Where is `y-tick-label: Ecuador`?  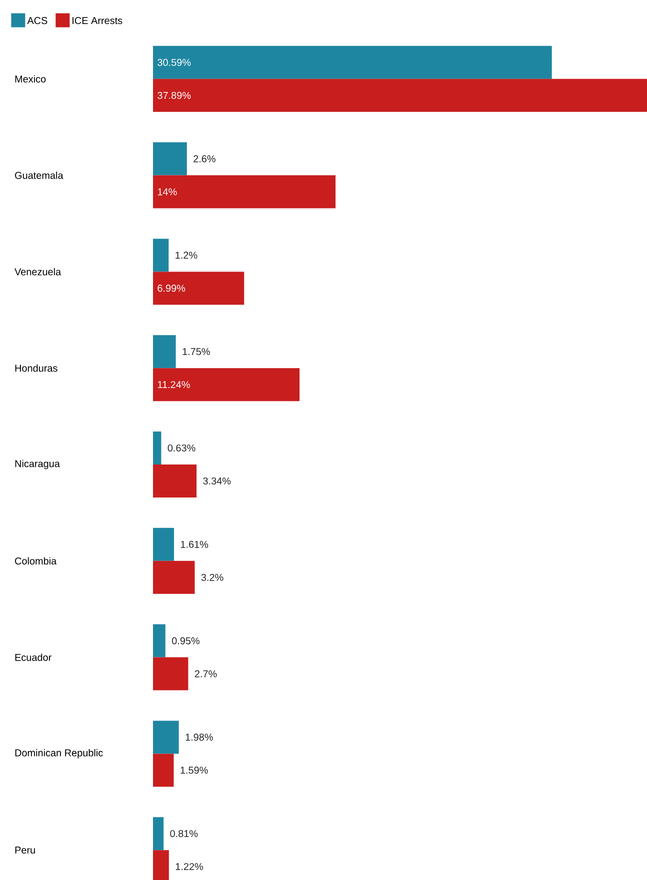
y-tick-label: Ecuador is located at coordinates (33, 657).